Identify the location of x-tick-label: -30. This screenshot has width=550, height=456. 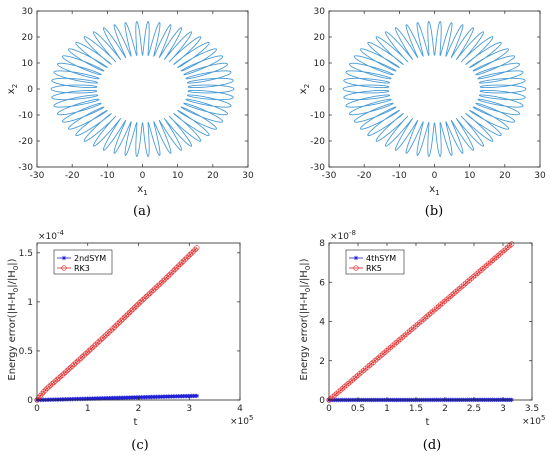
(329, 176).